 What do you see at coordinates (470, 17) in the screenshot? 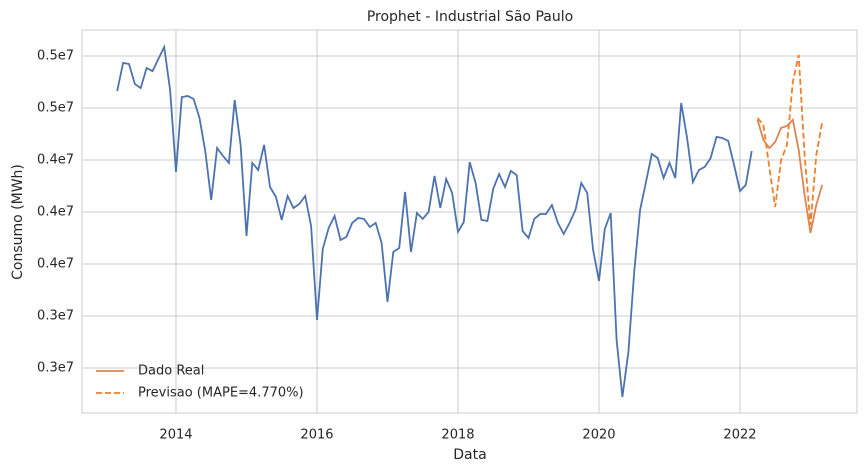
I see `chart-title: Prophet - Industrial São Paulo` at bounding box center [470, 17].